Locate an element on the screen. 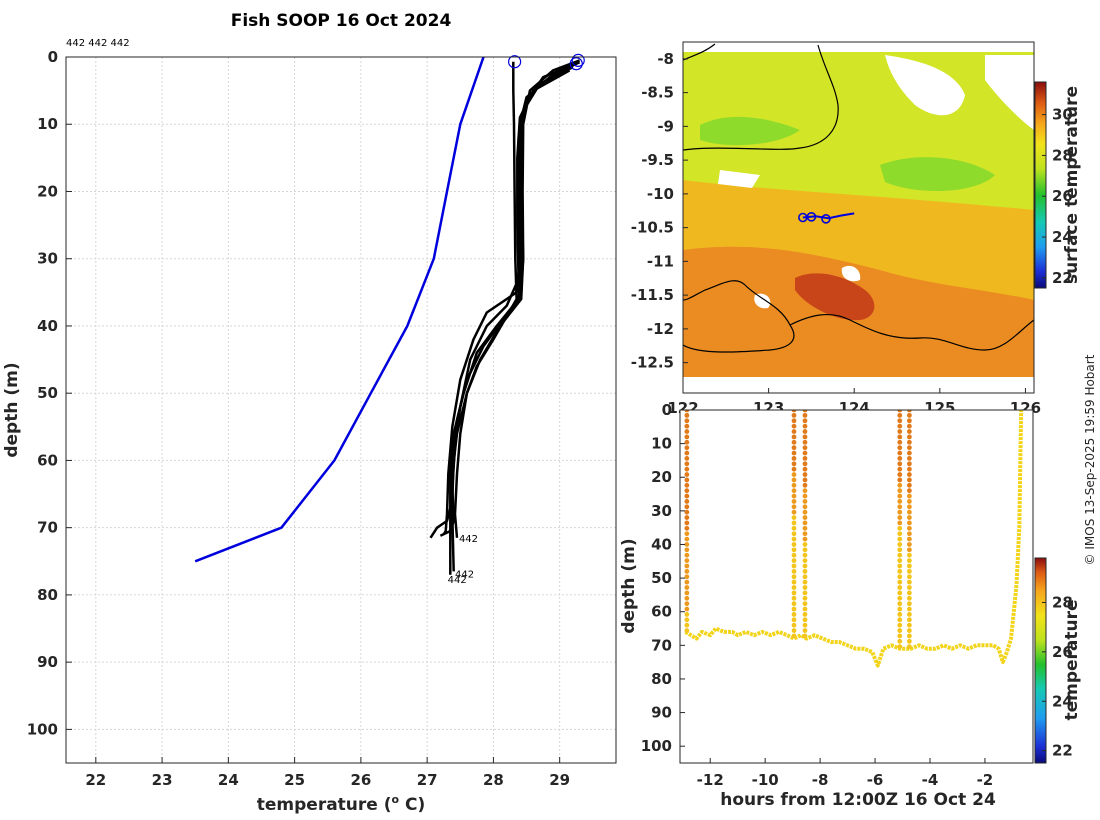  map-y-tick-label: -12 is located at coordinates (660, 329).